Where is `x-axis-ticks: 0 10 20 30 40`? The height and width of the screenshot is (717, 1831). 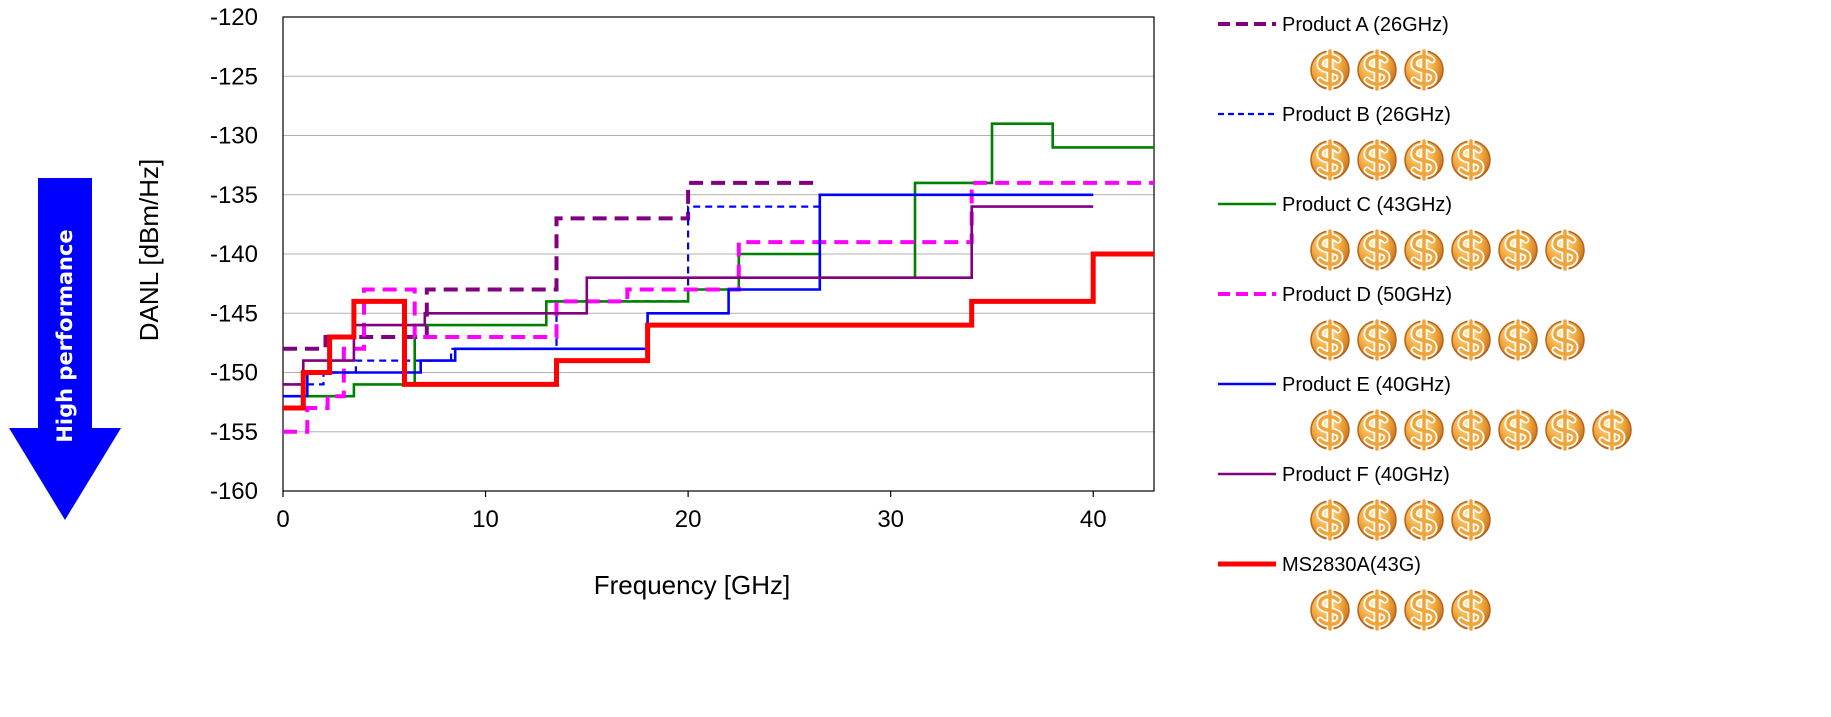 x-axis-ticks: 0 10 20 30 40 is located at coordinates (691, 512).